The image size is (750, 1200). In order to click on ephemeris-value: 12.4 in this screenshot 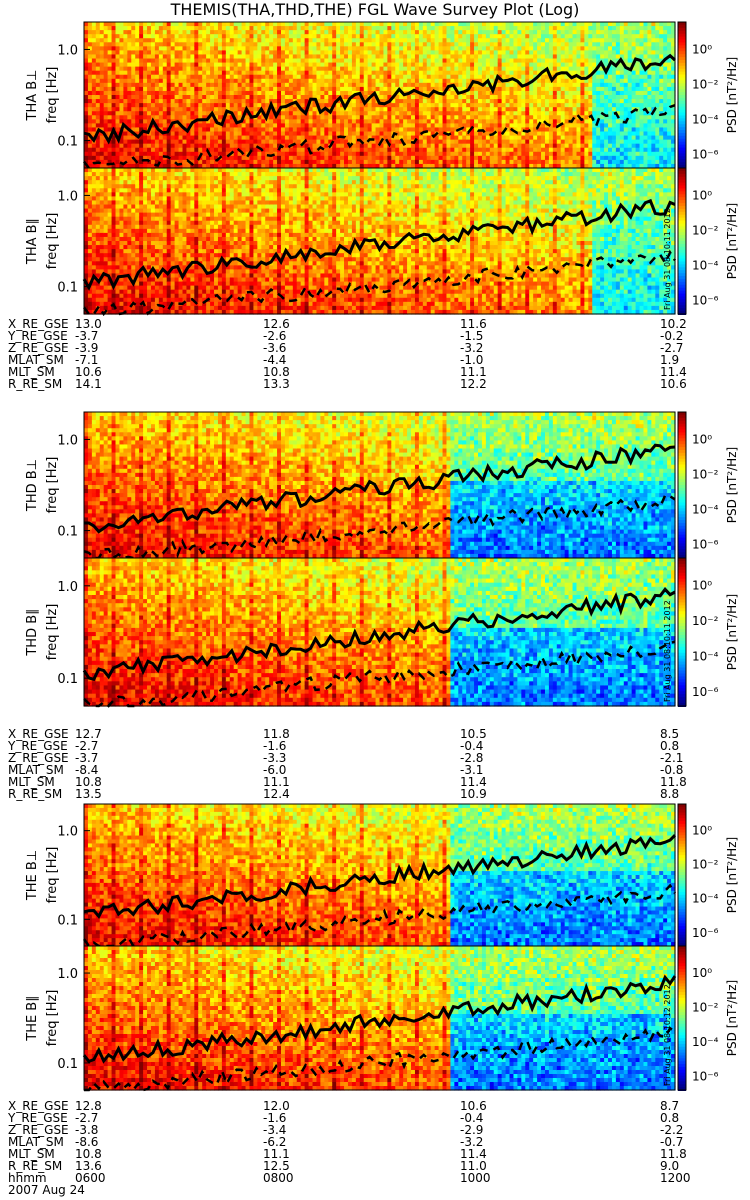, I will do `click(276, 794)`.